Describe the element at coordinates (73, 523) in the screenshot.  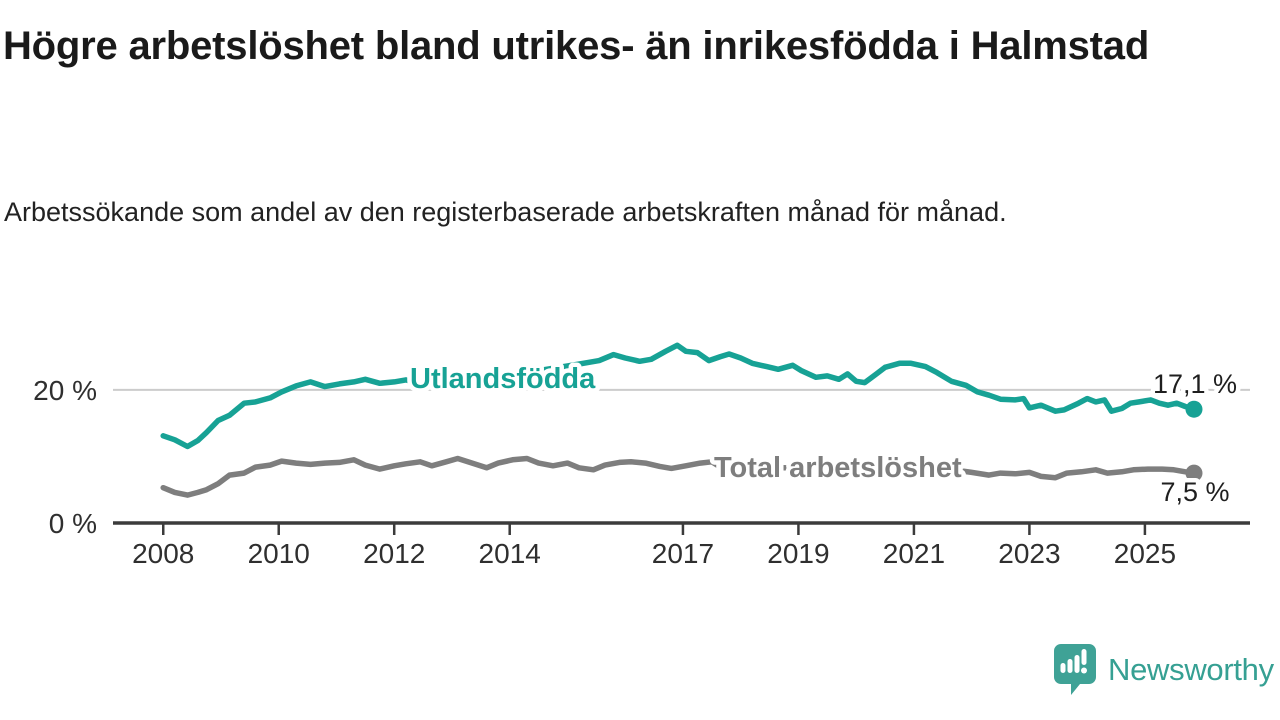
I see `y-tick-label-0: 0 %` at that location.